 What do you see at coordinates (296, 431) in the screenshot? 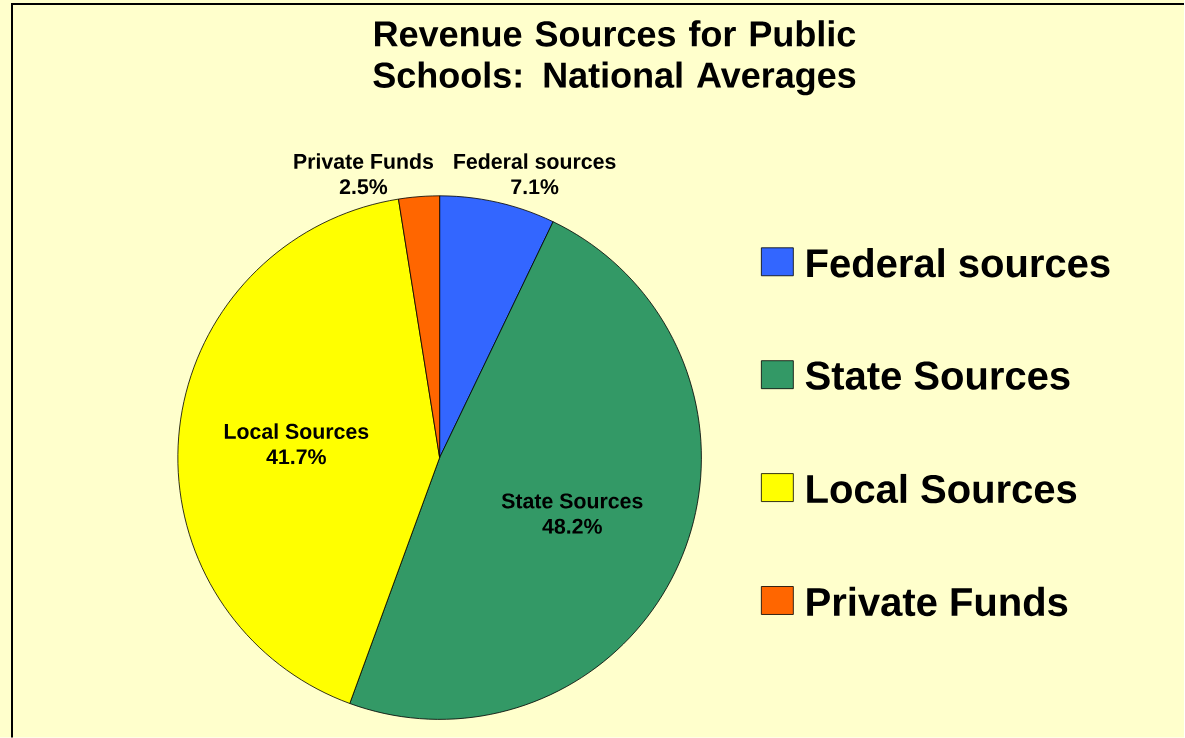
I see `slice-label: Local Sources` at bounding box center [296, 431].